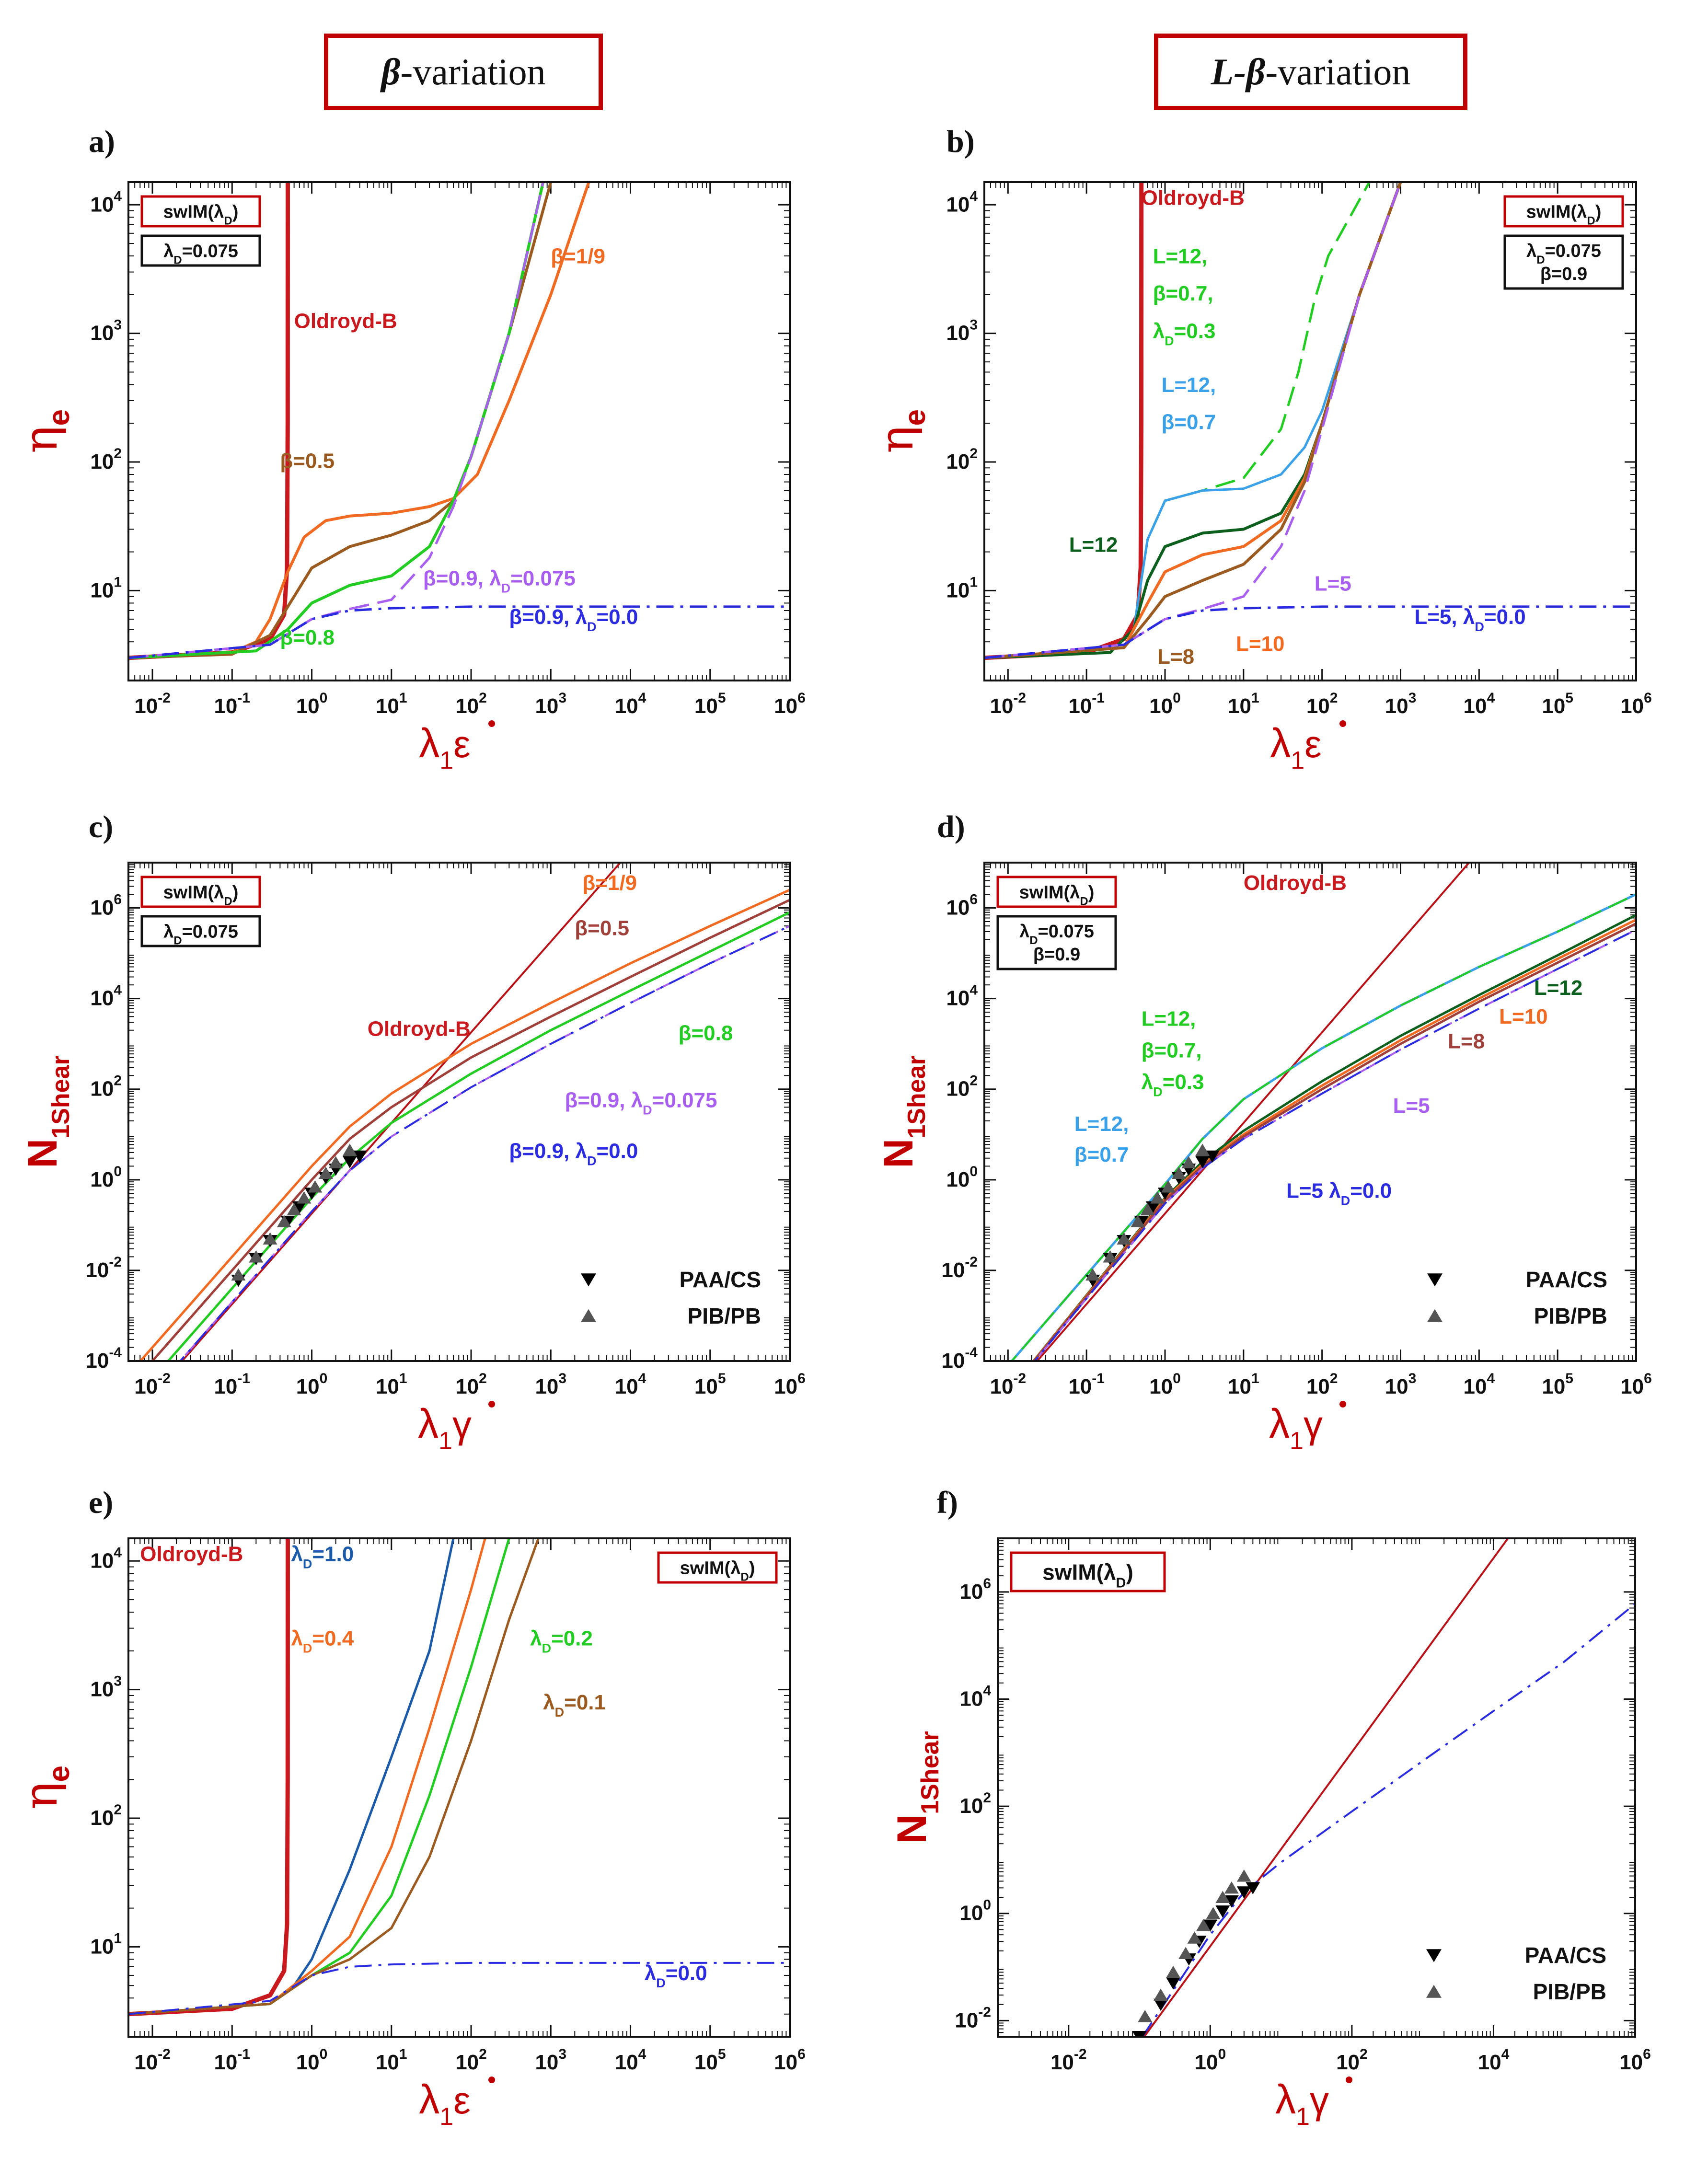 The width and height of the screenshot is (1708, 2169). Describe the element at coordinates (1302, 2104) in the screenshot. I see `svg-text: λ1γ` at that location.